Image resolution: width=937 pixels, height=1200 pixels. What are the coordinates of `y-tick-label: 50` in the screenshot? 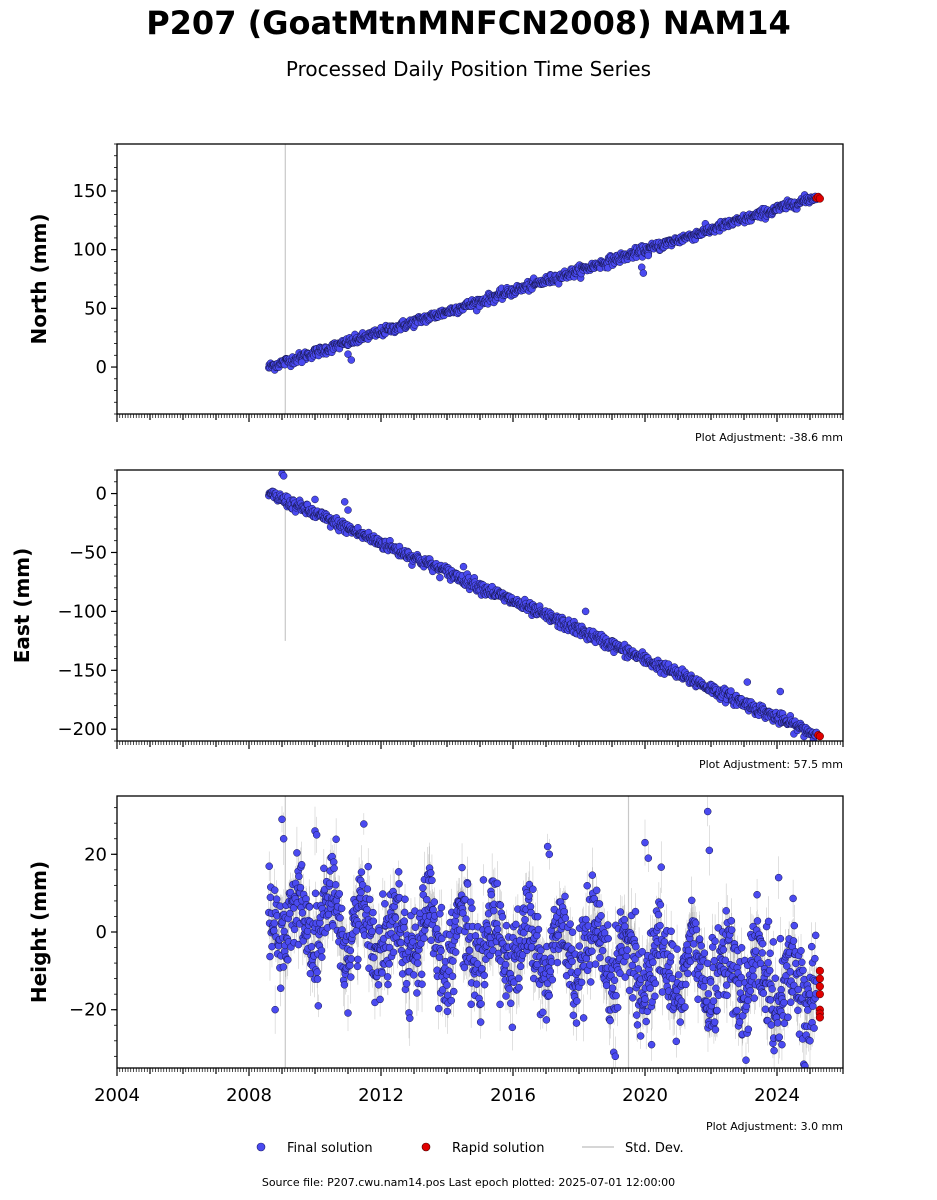 It's located at (95, 308).